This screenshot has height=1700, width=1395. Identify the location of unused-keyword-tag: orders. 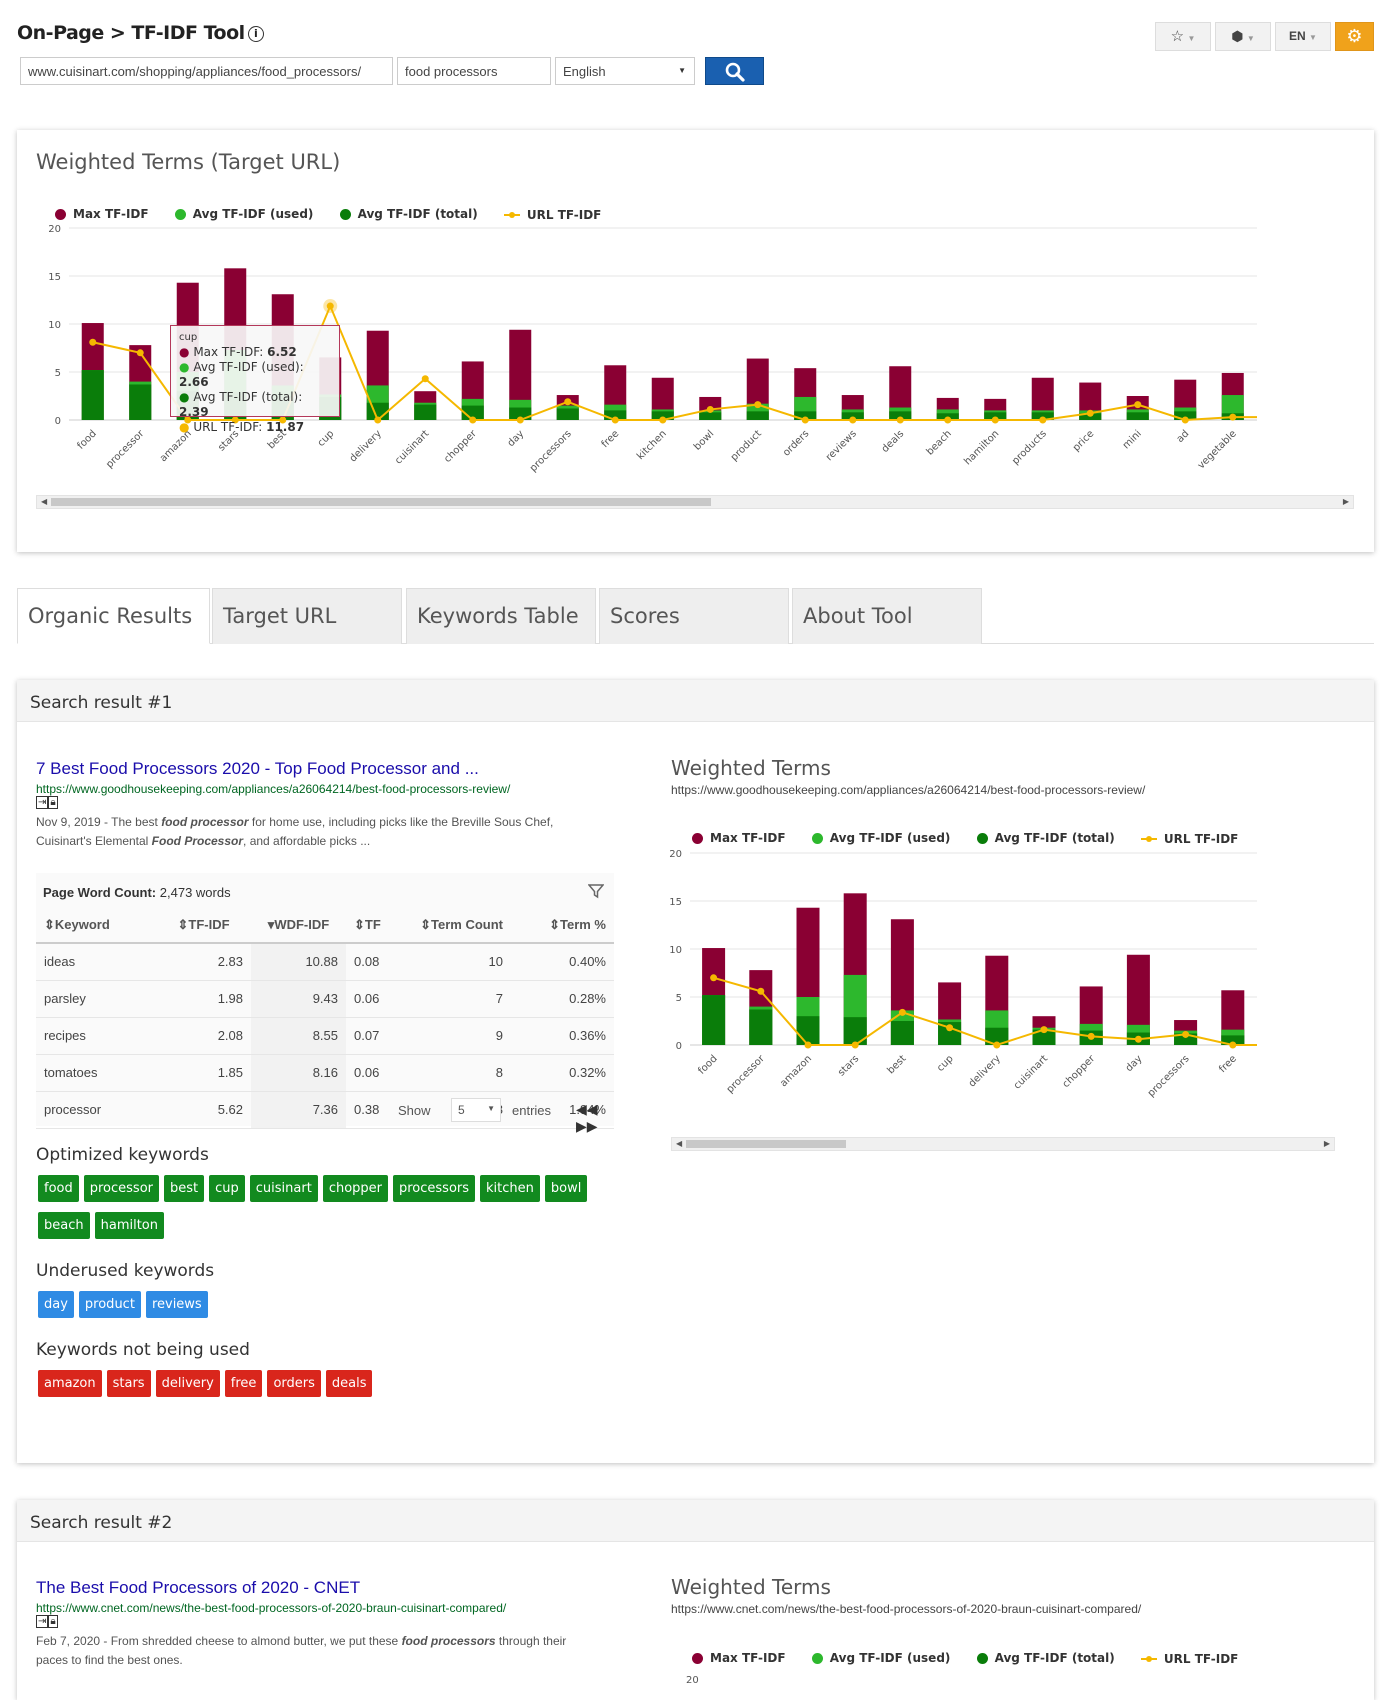
(294, 1383).